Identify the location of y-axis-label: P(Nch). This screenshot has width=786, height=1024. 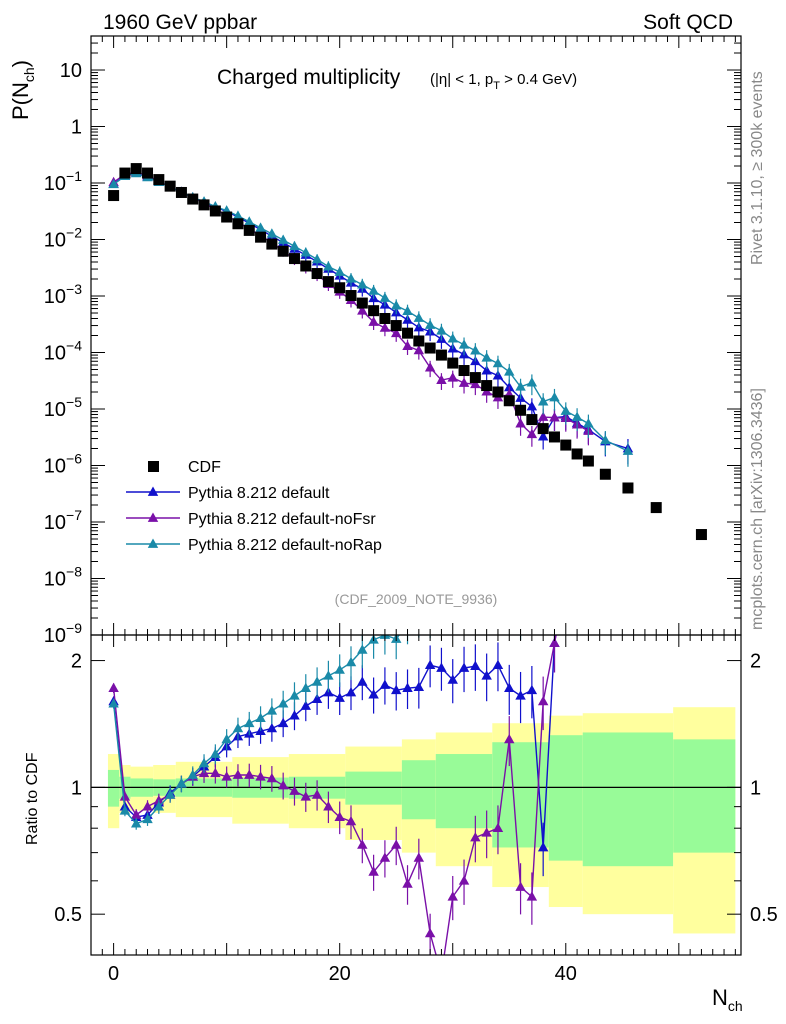
(22, 90).